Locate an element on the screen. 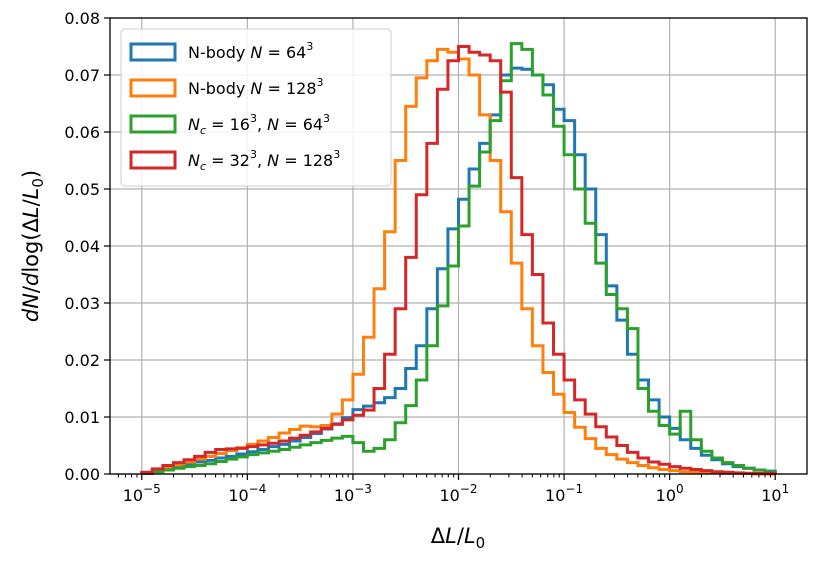 Image resolution: width=830 pixels, height=563 pixels. y-tick-label: 0.04 is located at coordinates (82, 246).